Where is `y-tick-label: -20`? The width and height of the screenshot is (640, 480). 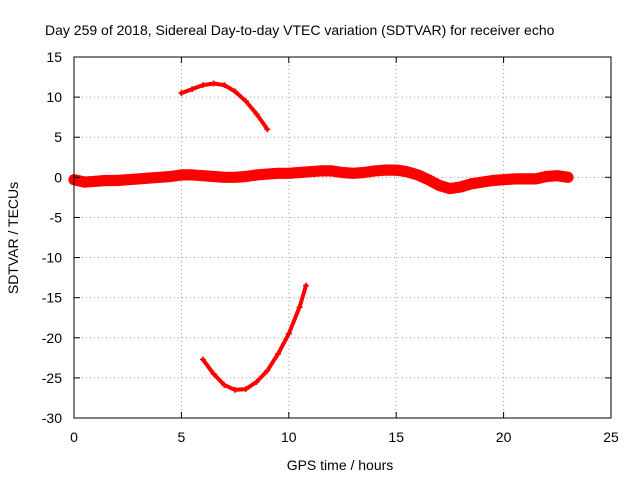
y-tick-label: -20 is located at coordinates (52, 338).